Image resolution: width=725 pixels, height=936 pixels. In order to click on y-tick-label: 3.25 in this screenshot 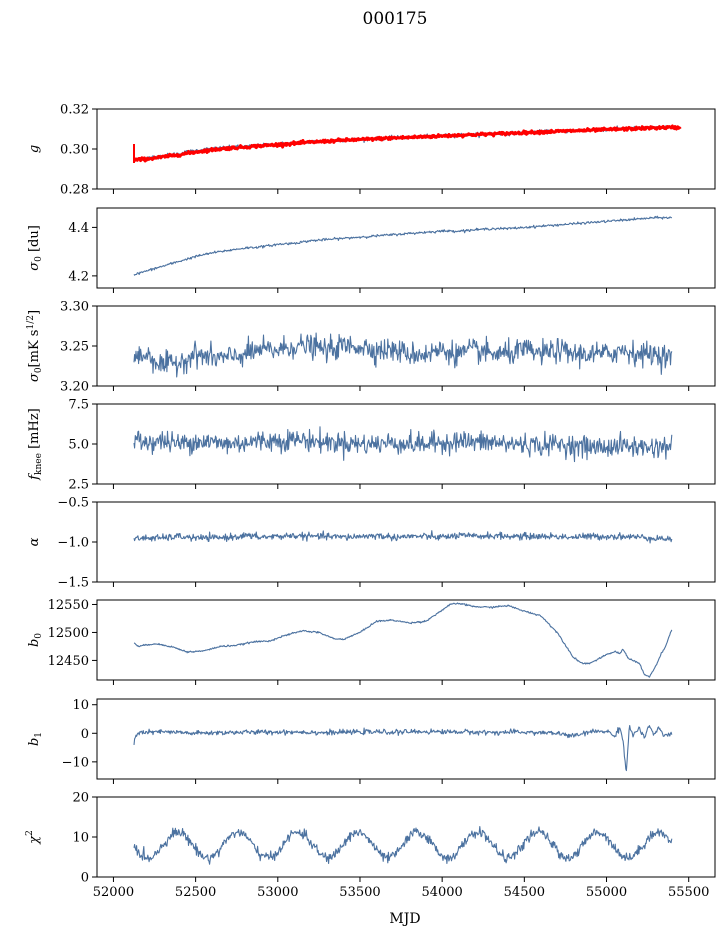, I will do `click(74, 347)`.